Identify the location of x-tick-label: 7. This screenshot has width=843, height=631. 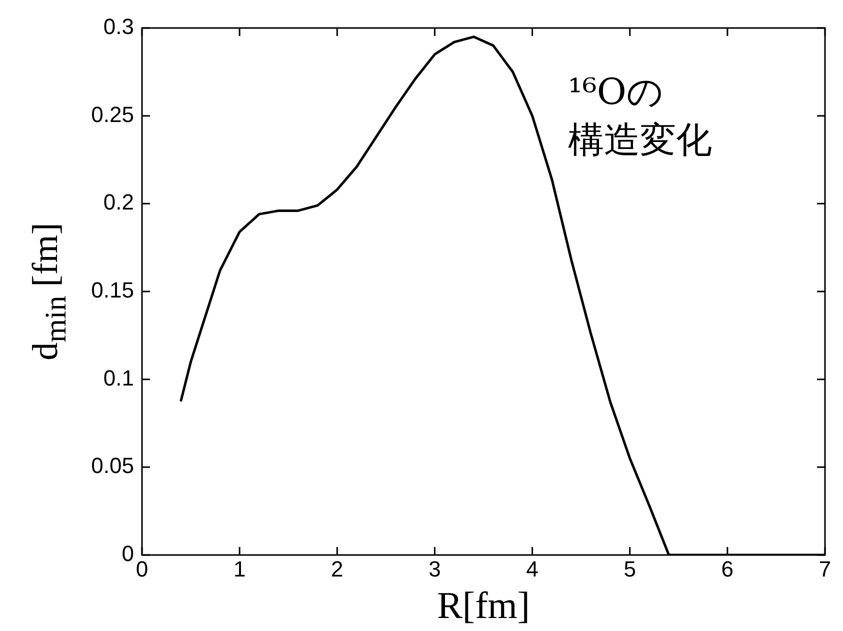
(825, 569).